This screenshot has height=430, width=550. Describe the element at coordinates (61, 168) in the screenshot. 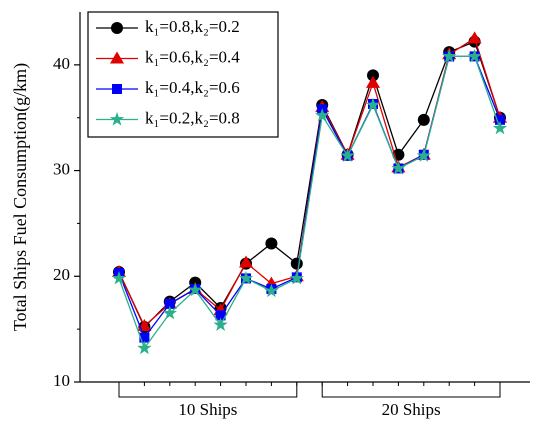

I see `y-tick-label: 30` at that location.